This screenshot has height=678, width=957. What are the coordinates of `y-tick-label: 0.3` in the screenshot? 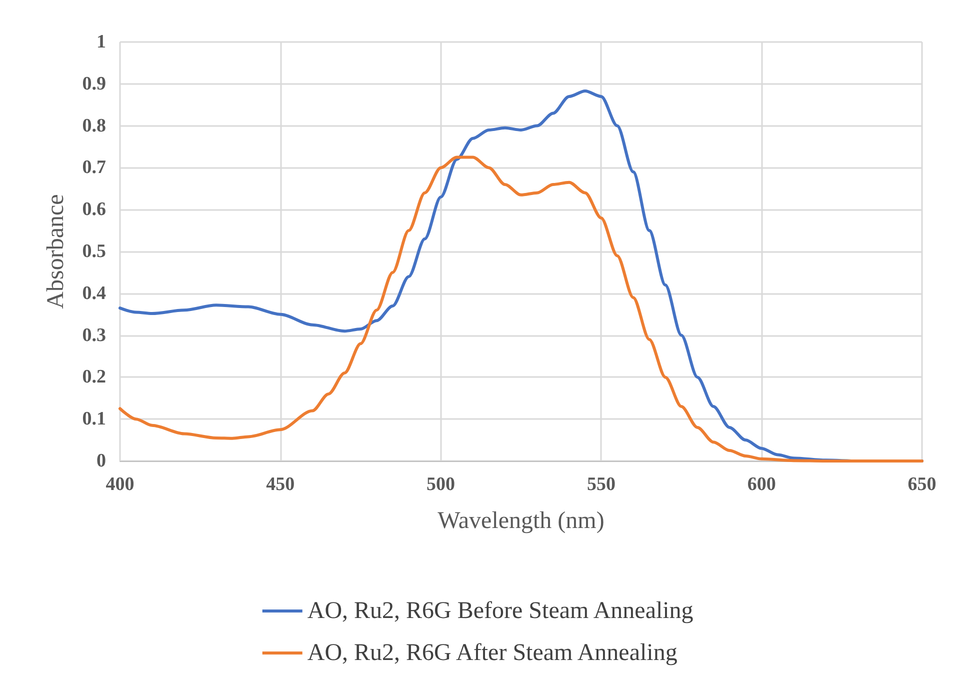 It's located at (94, 335).